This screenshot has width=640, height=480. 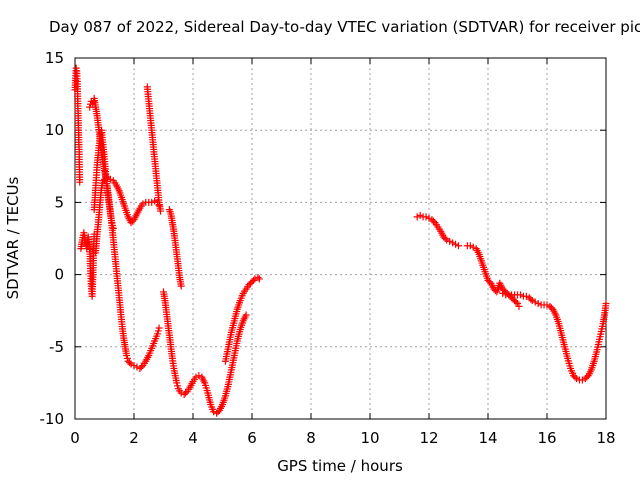 What do you see at coordinates (59, 275) in the screenshot?
I see `y-tick-label: 0` at bounding box center [59, 275].